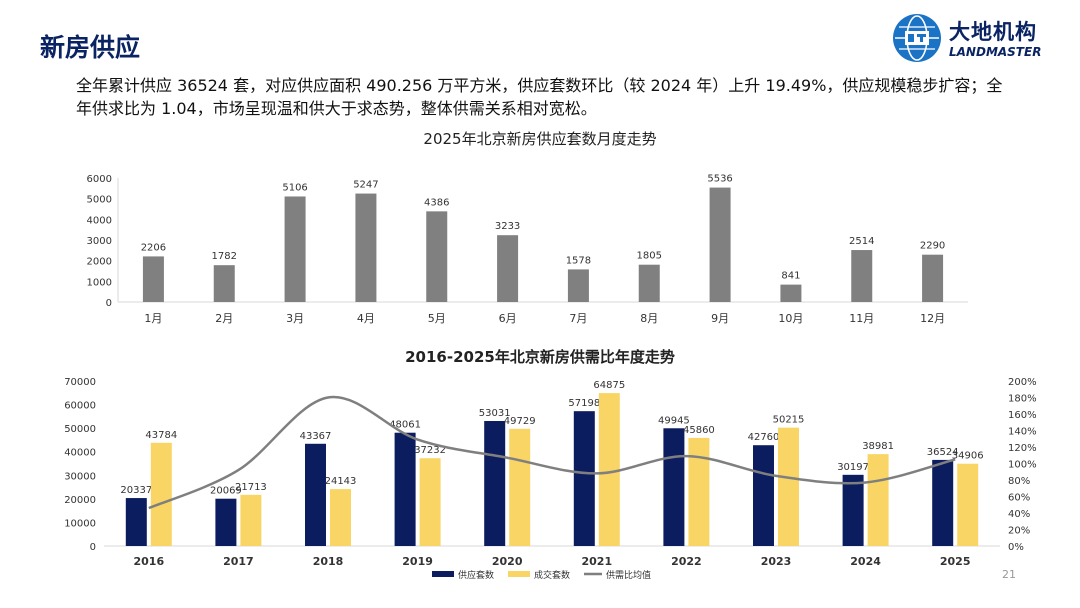 The image size is (1080, 608). What do you see at coordinates (932, 318) in the screenshot?
I see `x-tick-label: 12月` at bounding box center [932, 318].